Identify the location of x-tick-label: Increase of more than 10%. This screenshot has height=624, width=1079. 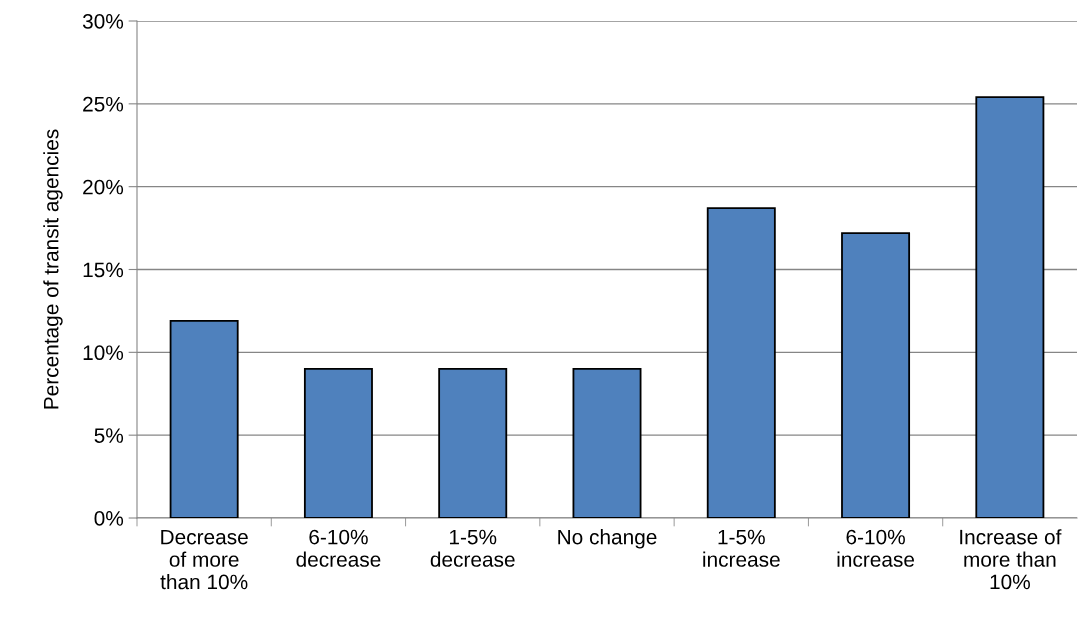
(1011, 559).